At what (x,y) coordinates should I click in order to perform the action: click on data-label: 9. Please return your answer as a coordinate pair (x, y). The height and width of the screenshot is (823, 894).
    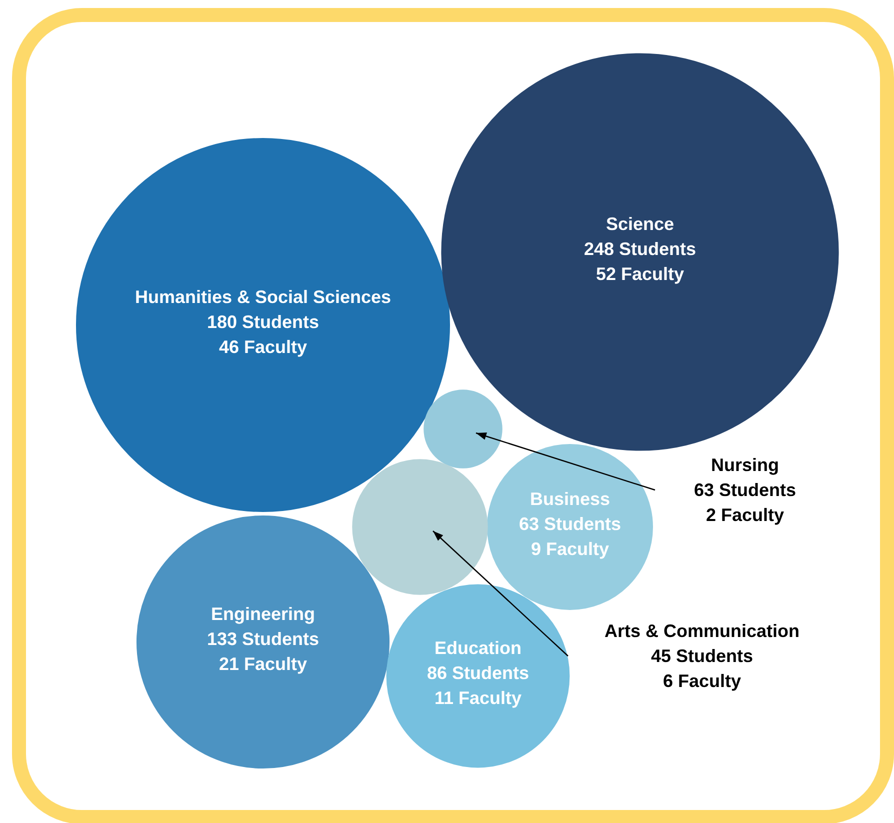
    Looking at the image, I should click on (535, 548).